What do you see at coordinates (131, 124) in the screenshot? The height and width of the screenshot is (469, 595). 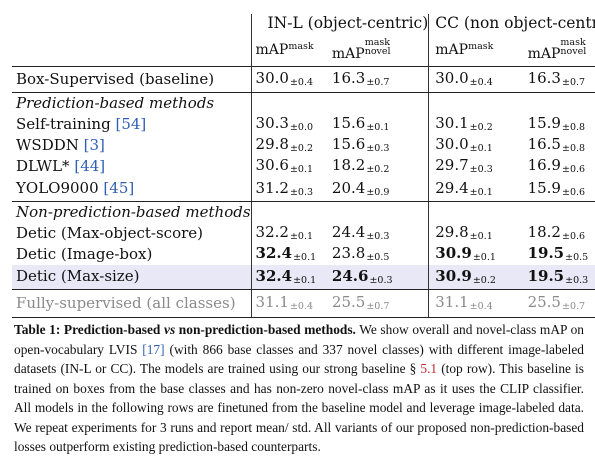 I see `citation-link: [54]` at bounding box center [131, 124].